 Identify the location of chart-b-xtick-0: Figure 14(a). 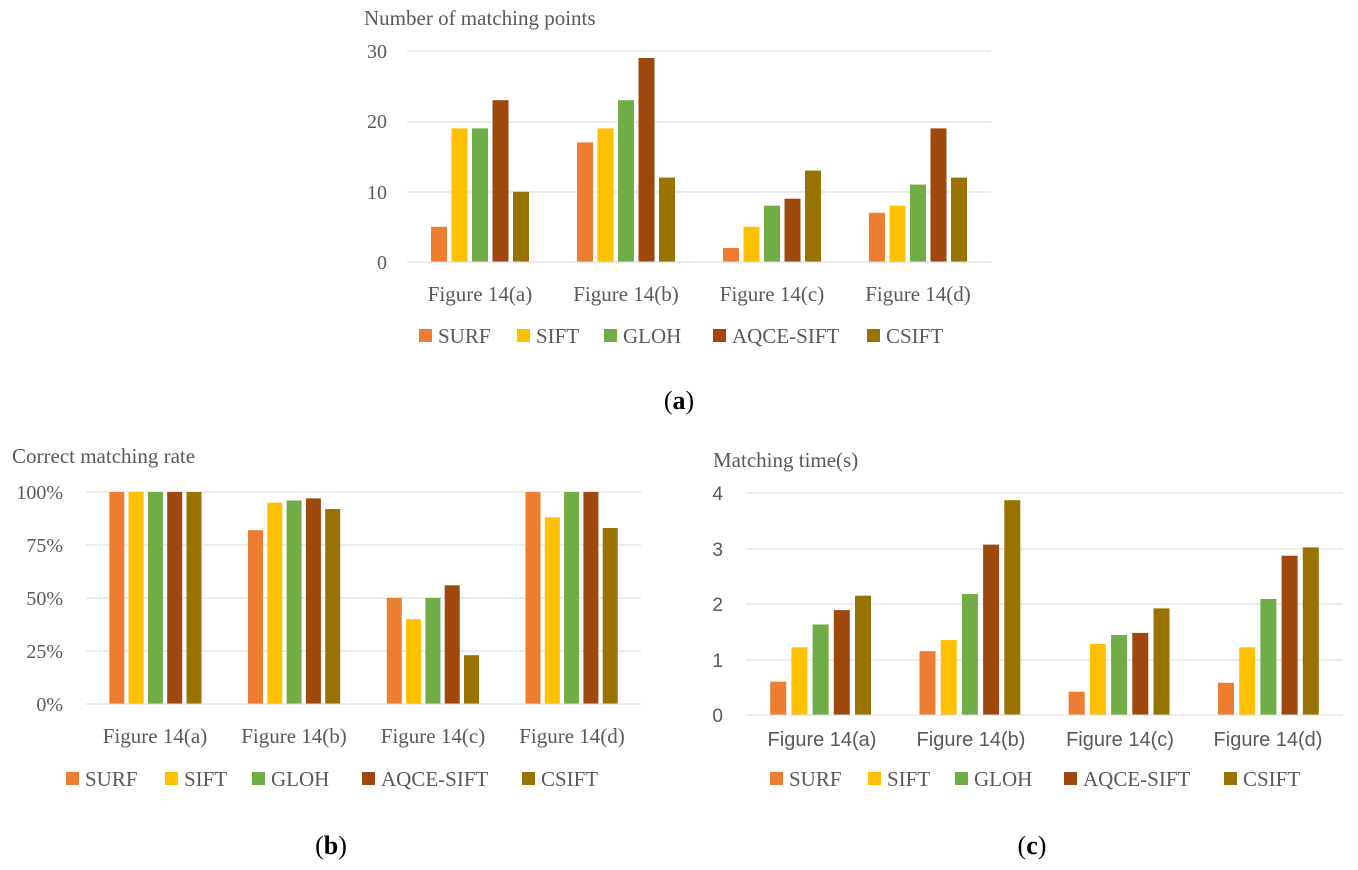
(155, 736).